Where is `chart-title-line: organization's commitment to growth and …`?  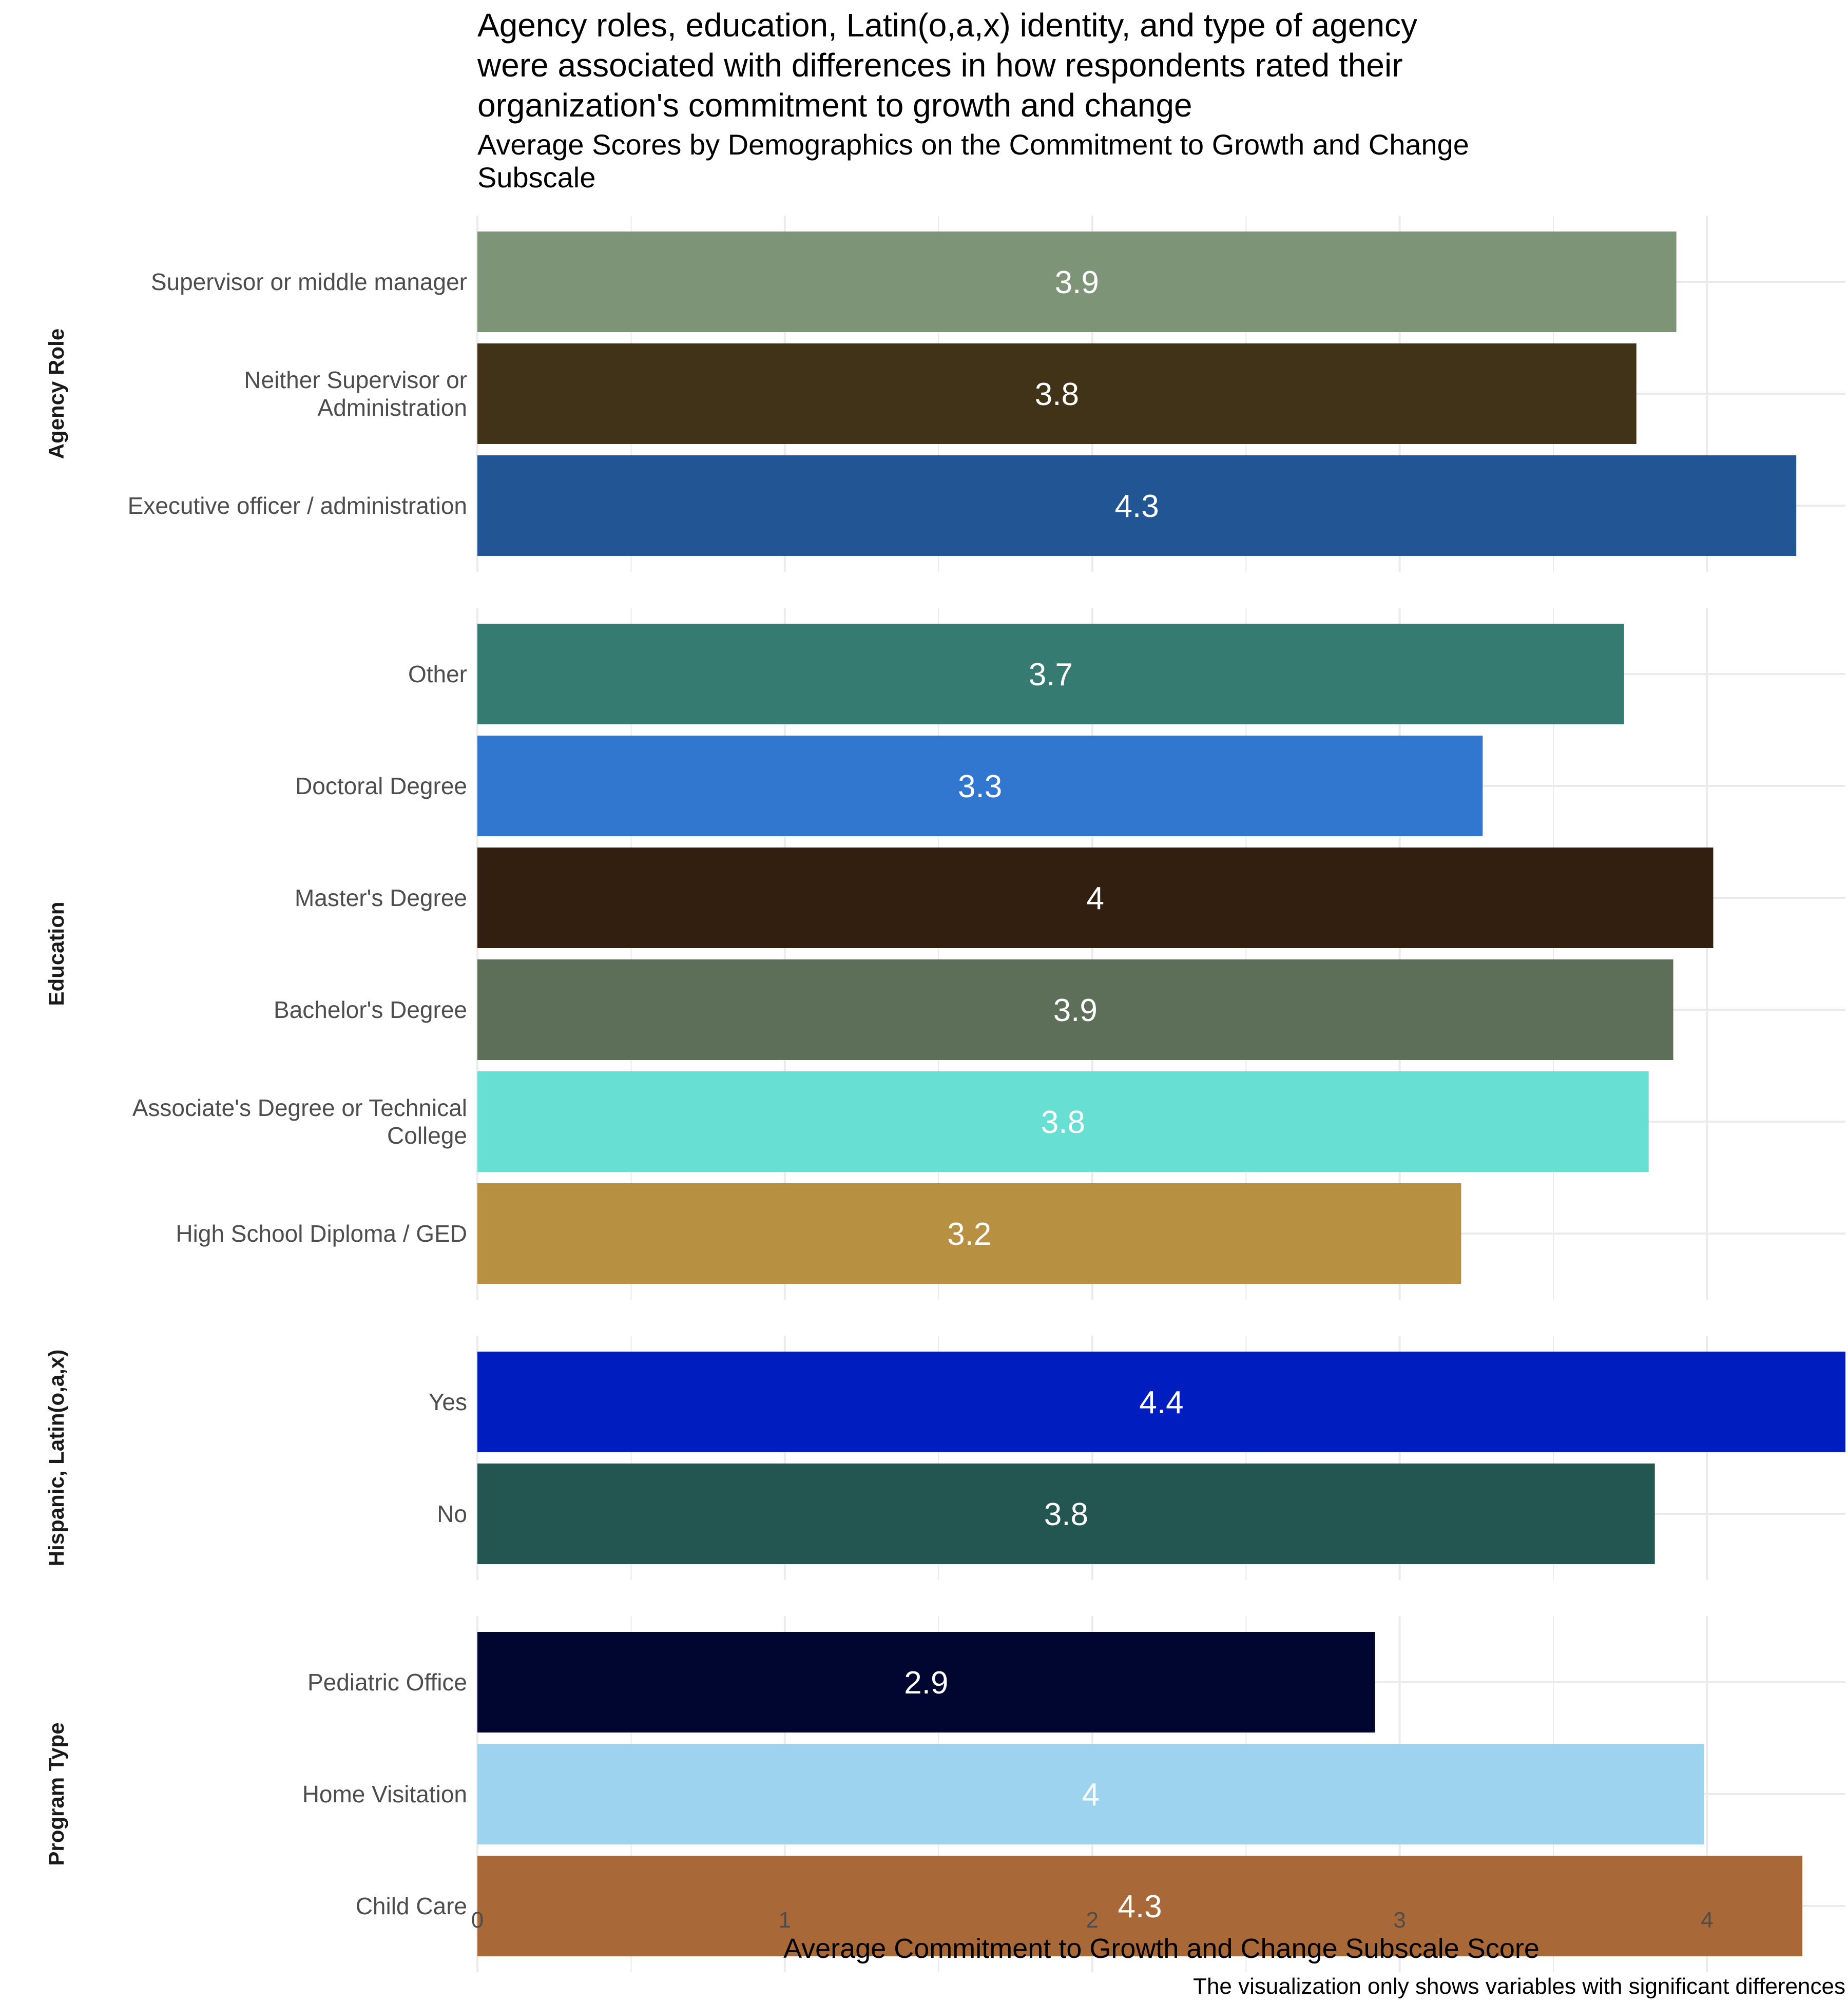 chart-title-line: organization's commitment to growth and … is located at coordinates (834, 105).